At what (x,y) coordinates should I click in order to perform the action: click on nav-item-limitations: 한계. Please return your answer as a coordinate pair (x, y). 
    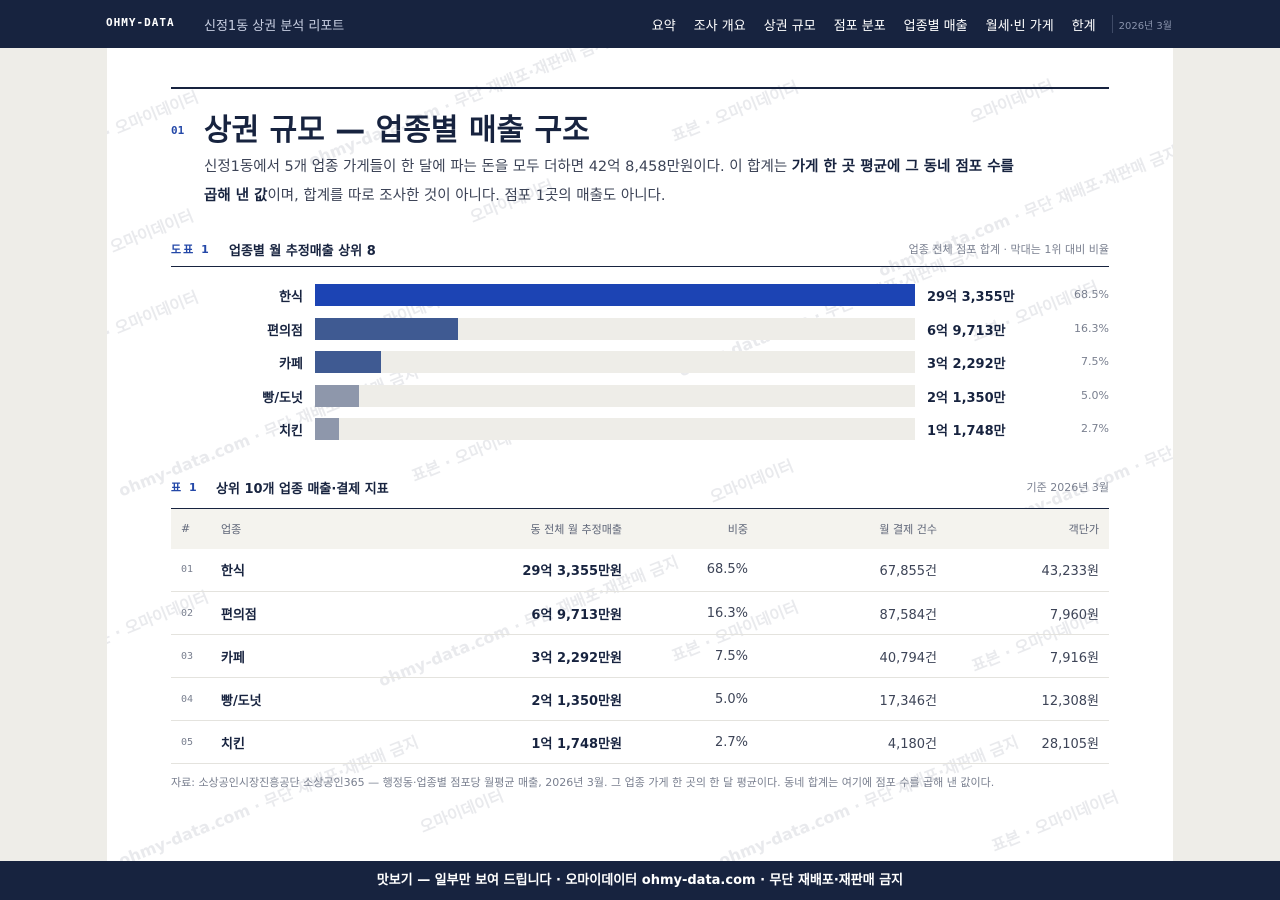
    Looking at the image, I should click on (1083, 26).